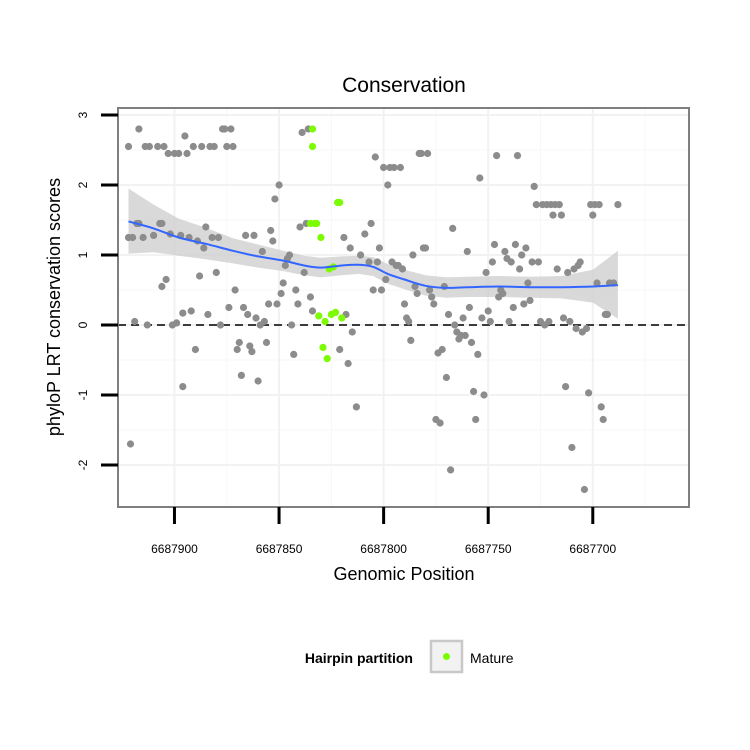  Describe the element at coordinates (359, 658) in the screenshot. I see `legend-title: Hairpin partition` at that location.